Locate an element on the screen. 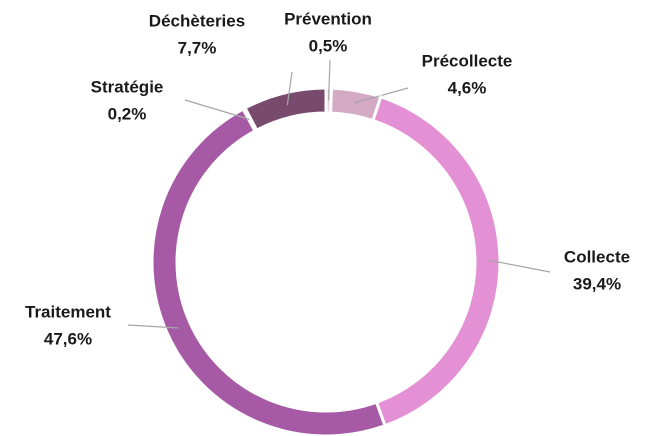  value-label: 47,6% is located at coordinates (68, 338).